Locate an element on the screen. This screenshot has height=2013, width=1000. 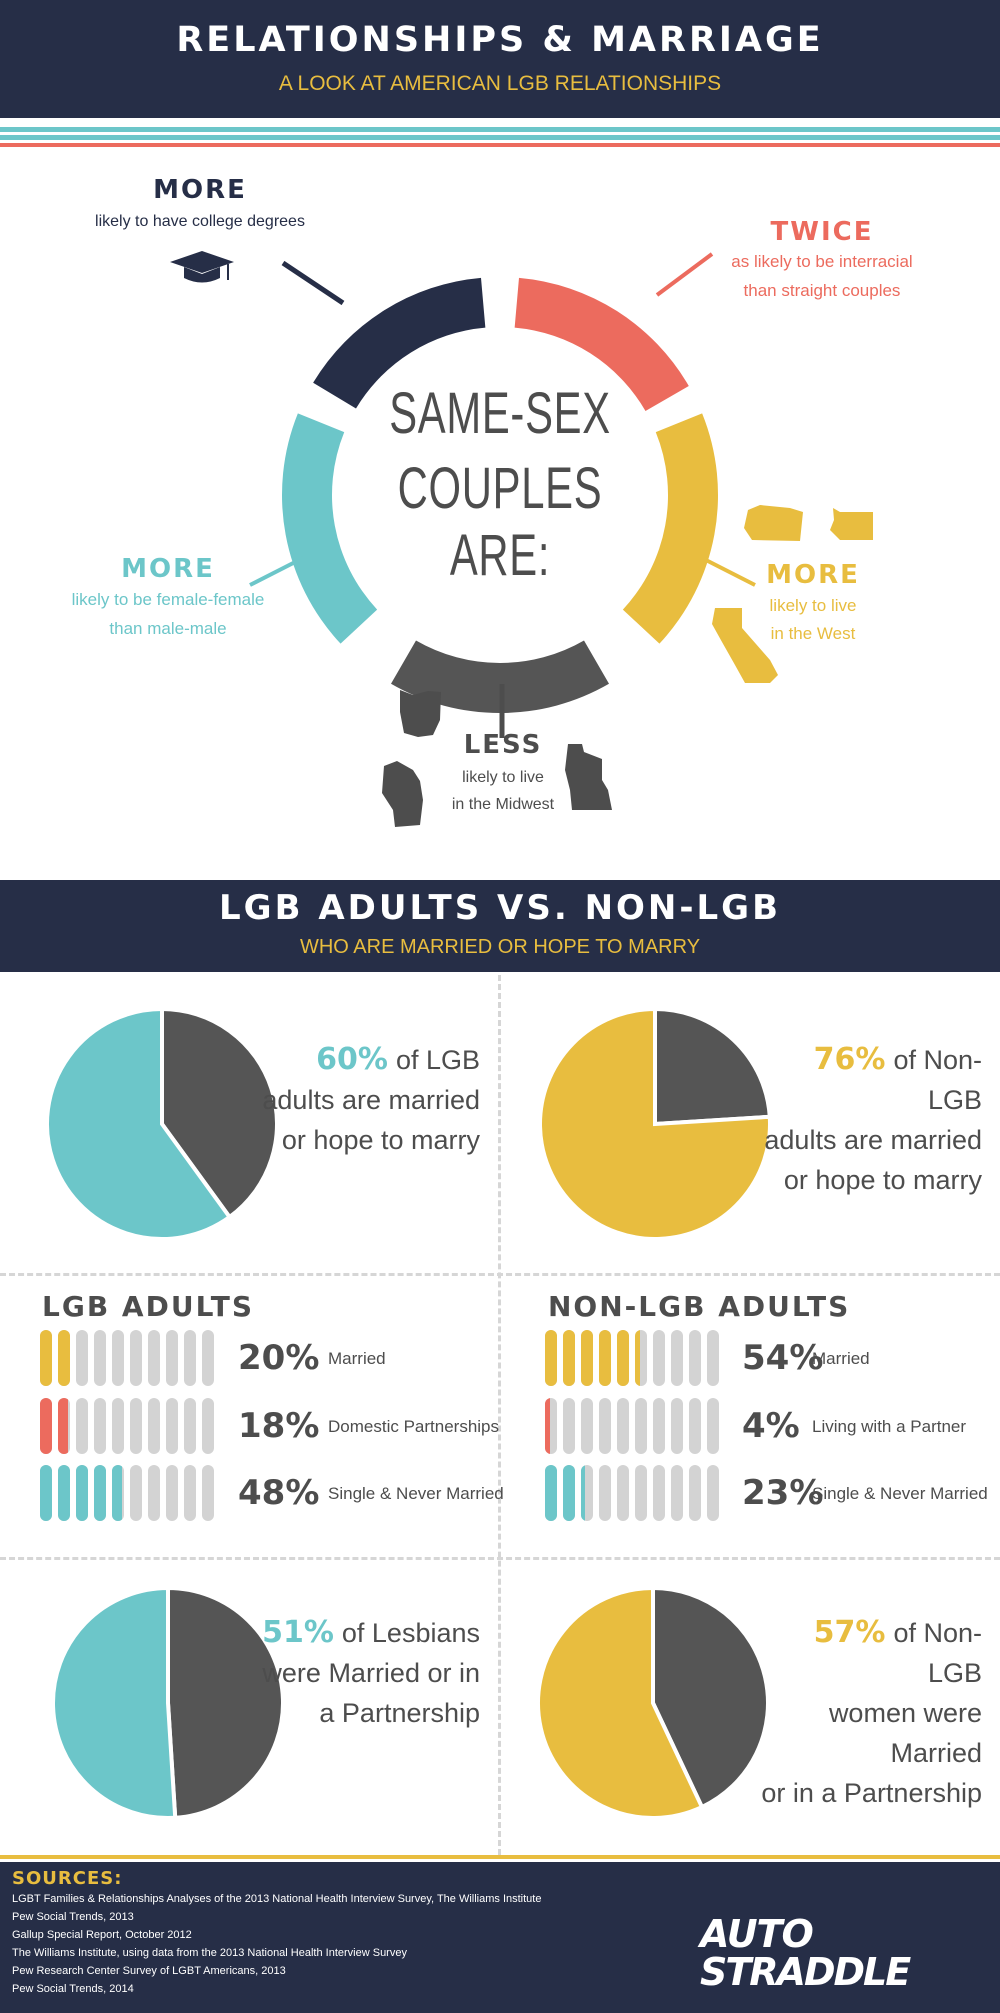
pie-lesbians-line1: of Lesbians is located at coordinates (410, 1633).